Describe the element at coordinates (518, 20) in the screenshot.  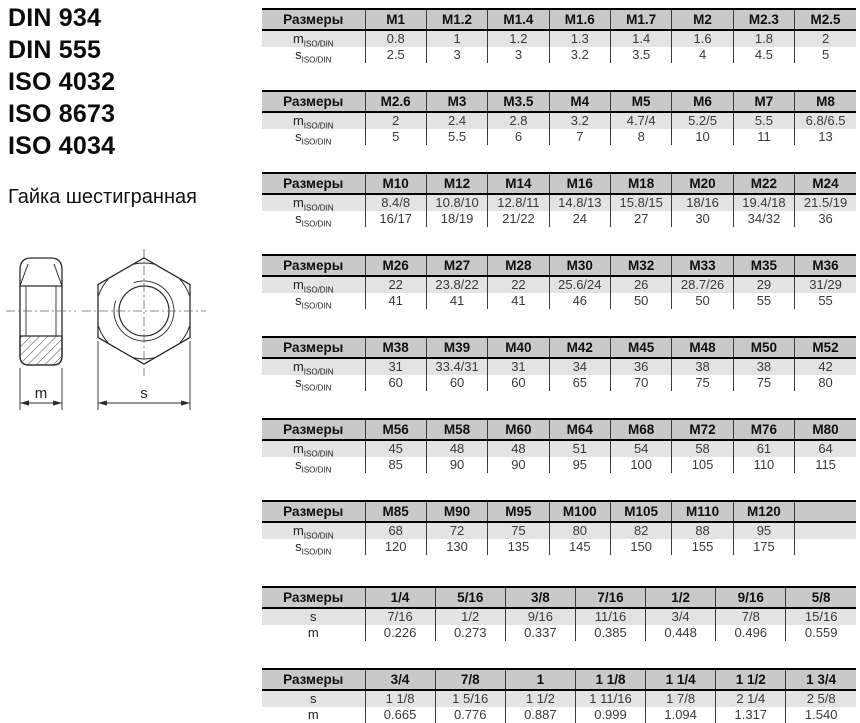
I see `size-column-header: M1.4` at that location.